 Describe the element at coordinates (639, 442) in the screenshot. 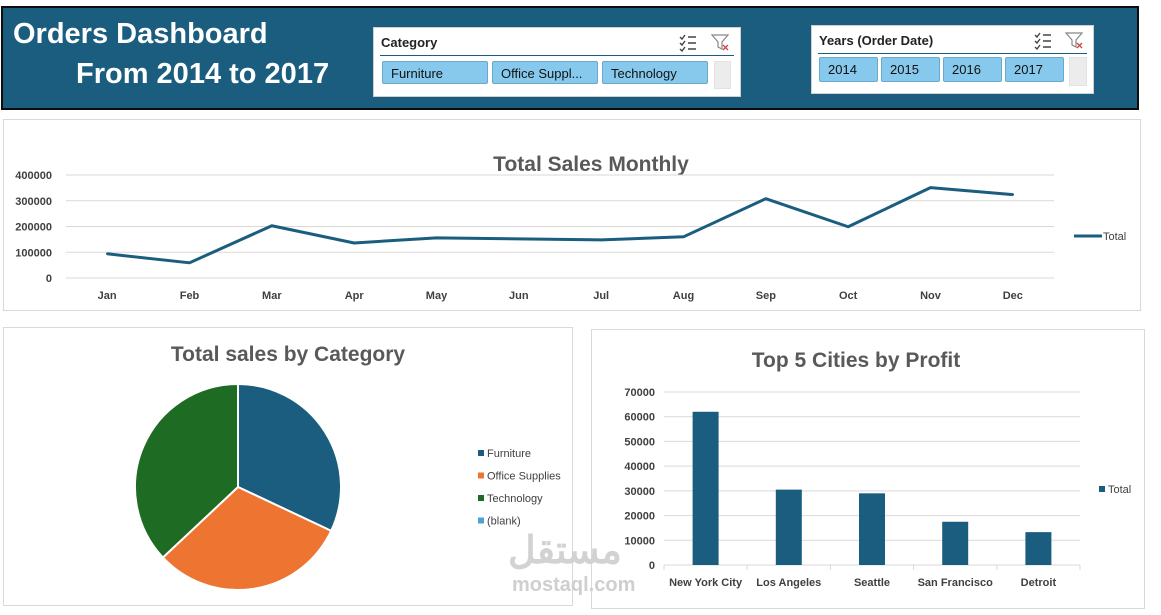

I see `y-tick-label: 50000` at that location.